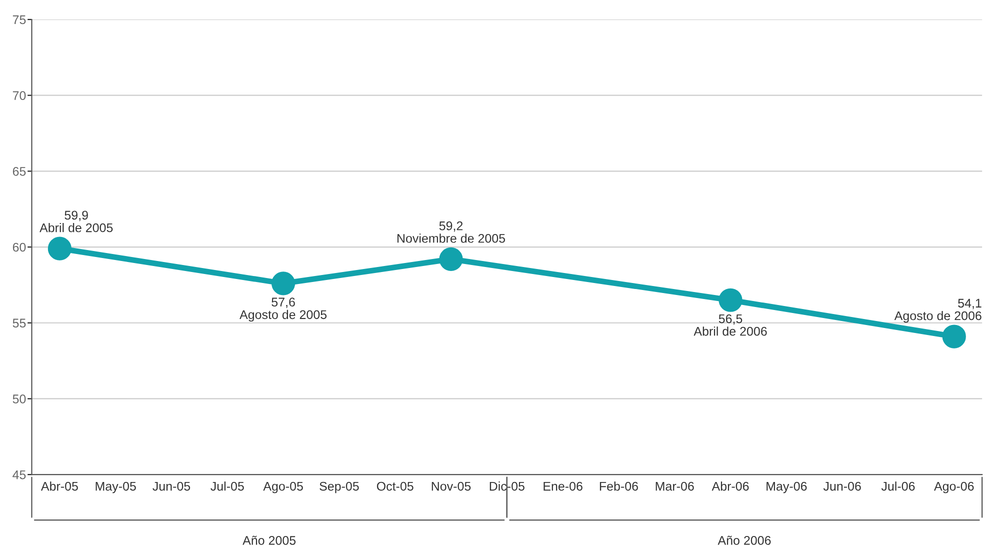 The image size is (992, 557). I want to click on x-tick-label: Jul-05, so click(227, 486).